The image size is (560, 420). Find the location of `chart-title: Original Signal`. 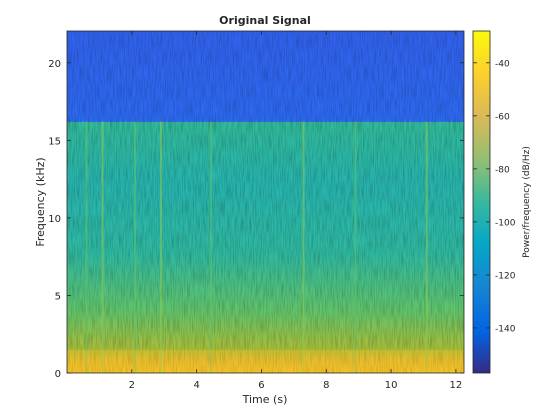

chart-title: Original Signal is located at coordinates (265, 20).